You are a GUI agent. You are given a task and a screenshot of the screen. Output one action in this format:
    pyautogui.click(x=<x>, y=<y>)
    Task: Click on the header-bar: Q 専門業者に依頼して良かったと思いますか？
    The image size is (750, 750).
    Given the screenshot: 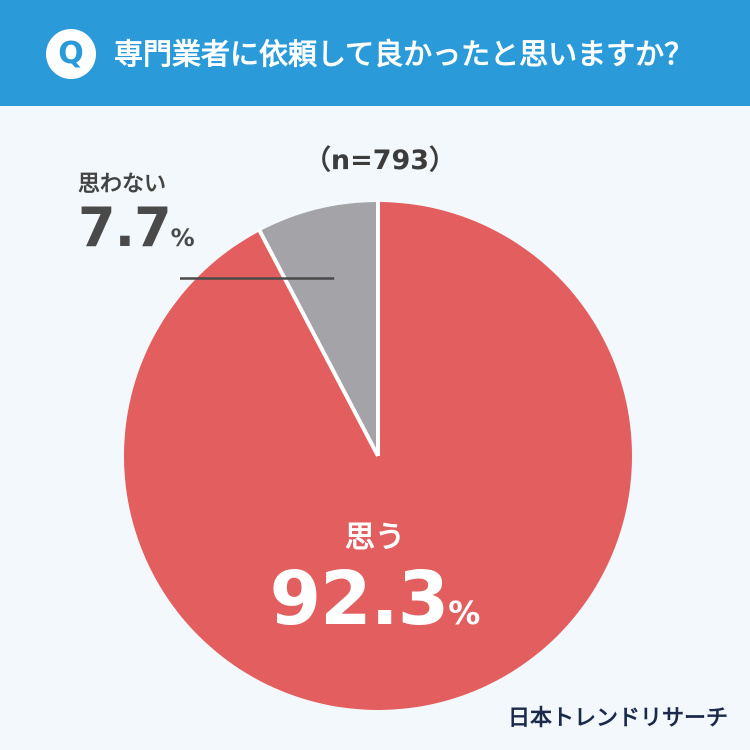 What is the action you would take?
    pyautogui.click(x=375, y=53)
    